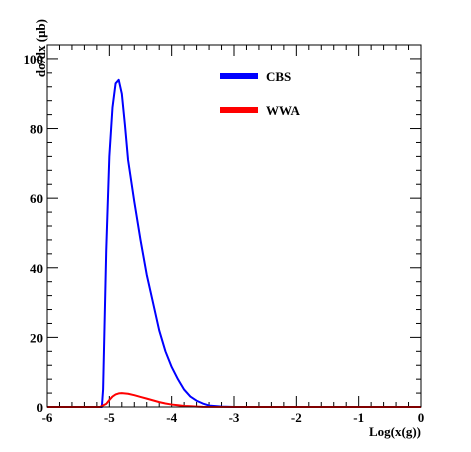 This screenshot has width=471, height=452. What do you see at coordinates (358, 417) in the screenshot?
I see `x-tick-label: -1` at bounding box center [358, 417].